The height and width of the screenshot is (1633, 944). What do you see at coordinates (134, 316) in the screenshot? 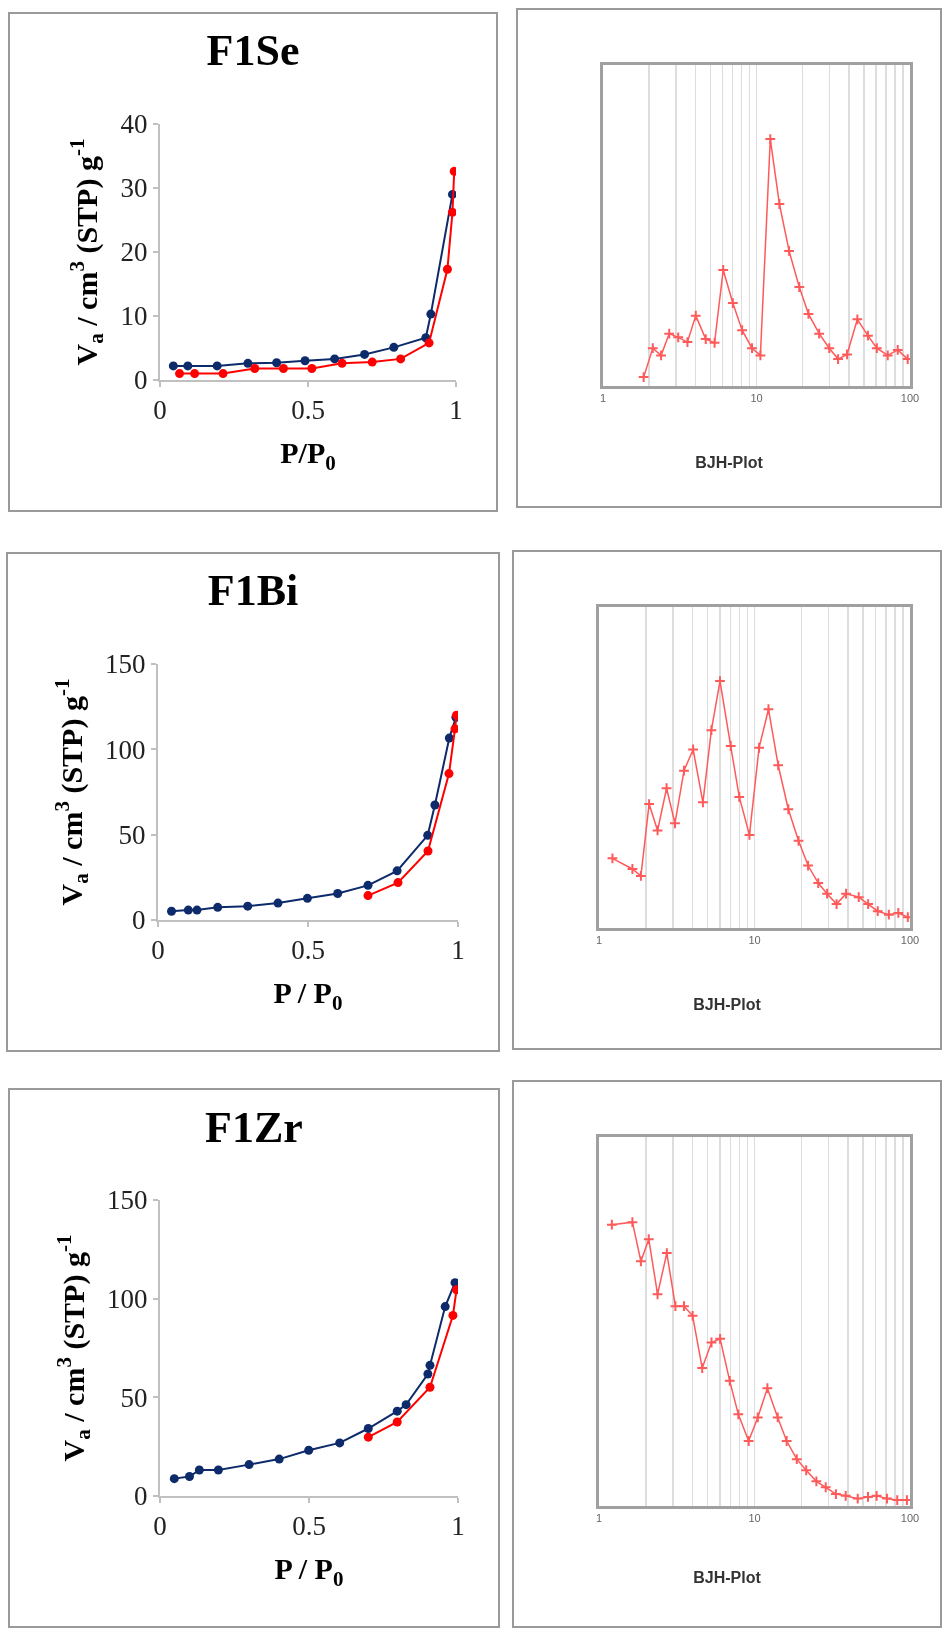
I see `y-tick-label: 10` at bounding box center [134, 316].